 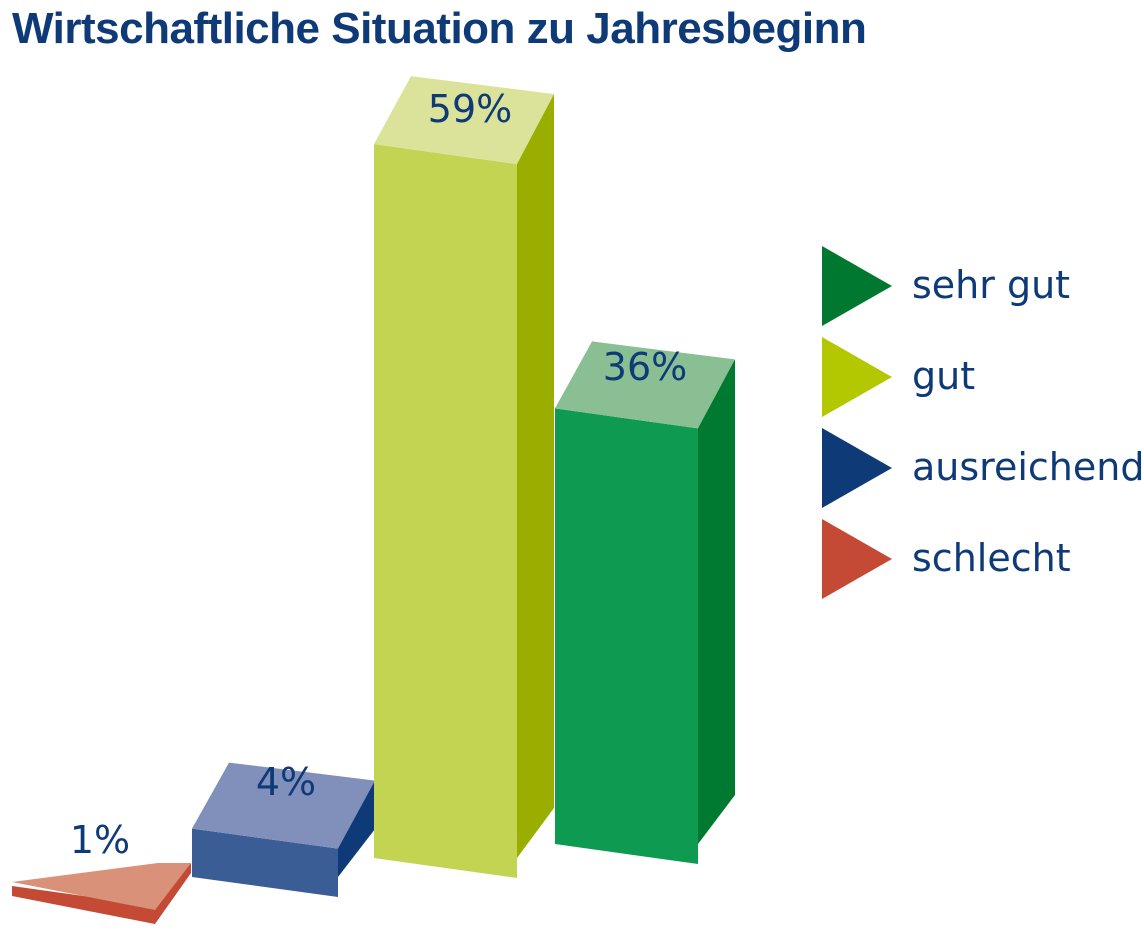 I want to click on legend-label: ausreichend, so click(x=1028, y=467).